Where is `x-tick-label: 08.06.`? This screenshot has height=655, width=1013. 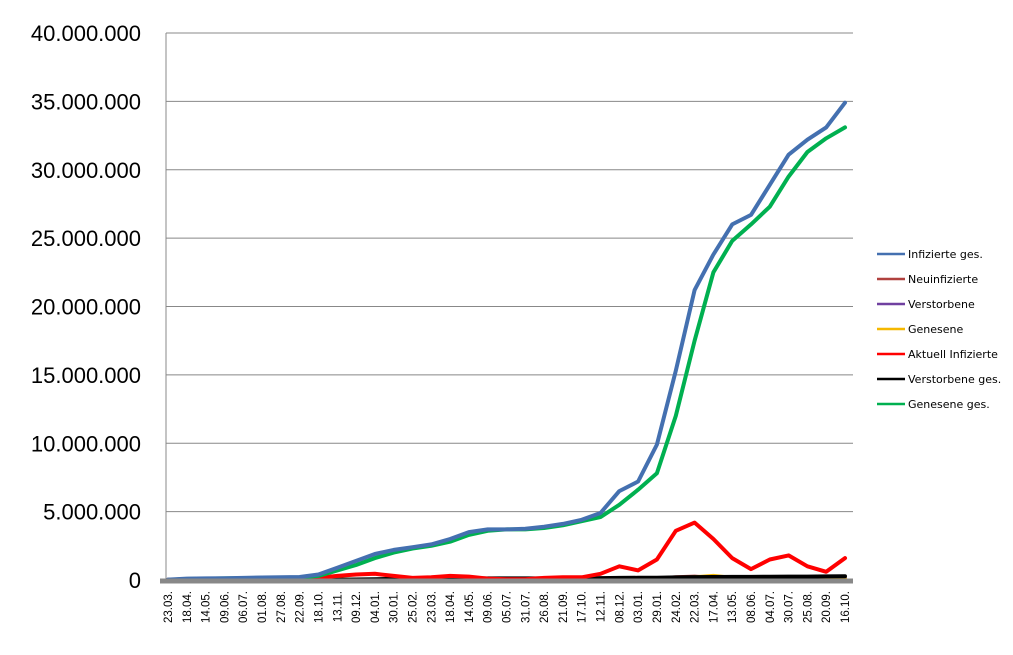 x-tick-label: 08.06. is located at coordinates (752, 607).